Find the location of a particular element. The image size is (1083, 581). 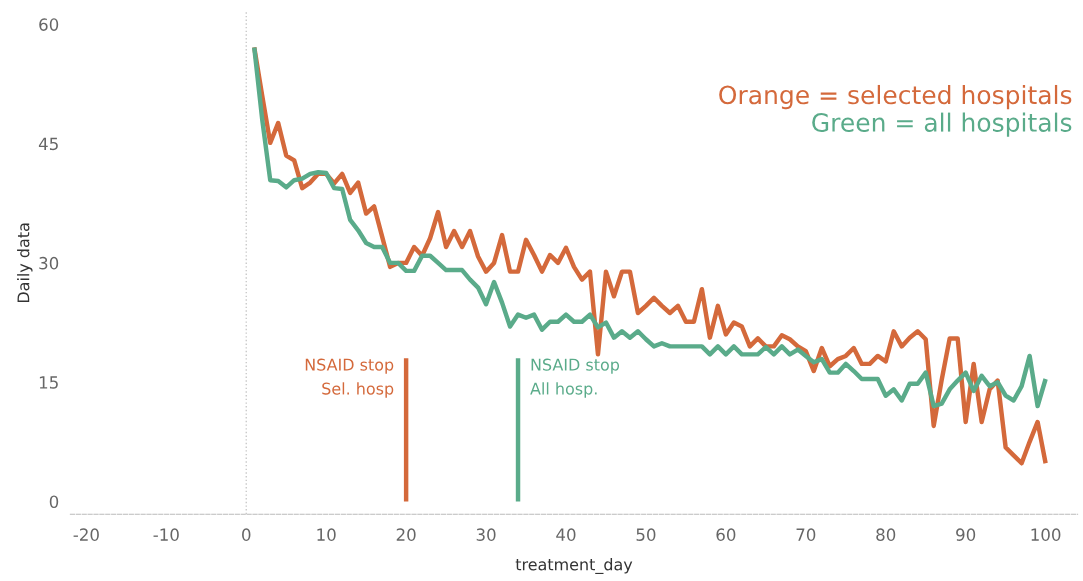

x-tick-label: 40 is located at coordinates (566, 534).